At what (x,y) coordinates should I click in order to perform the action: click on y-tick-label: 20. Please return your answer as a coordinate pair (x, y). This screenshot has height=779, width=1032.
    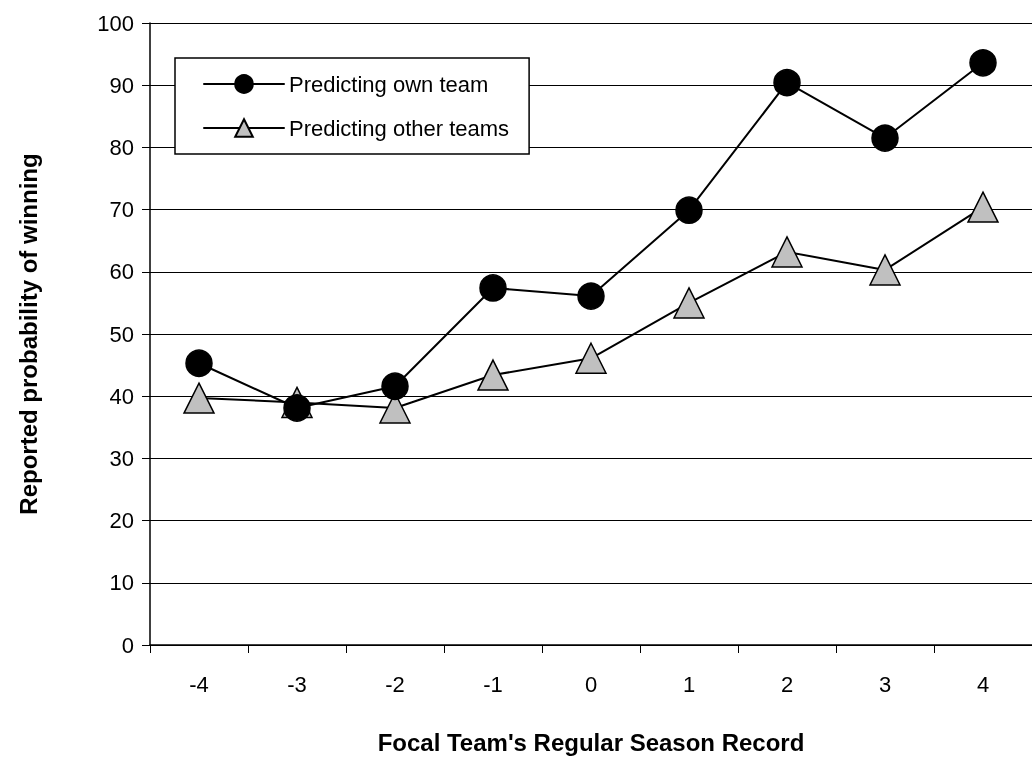
    Looking at the image, I should click on (121, 521).